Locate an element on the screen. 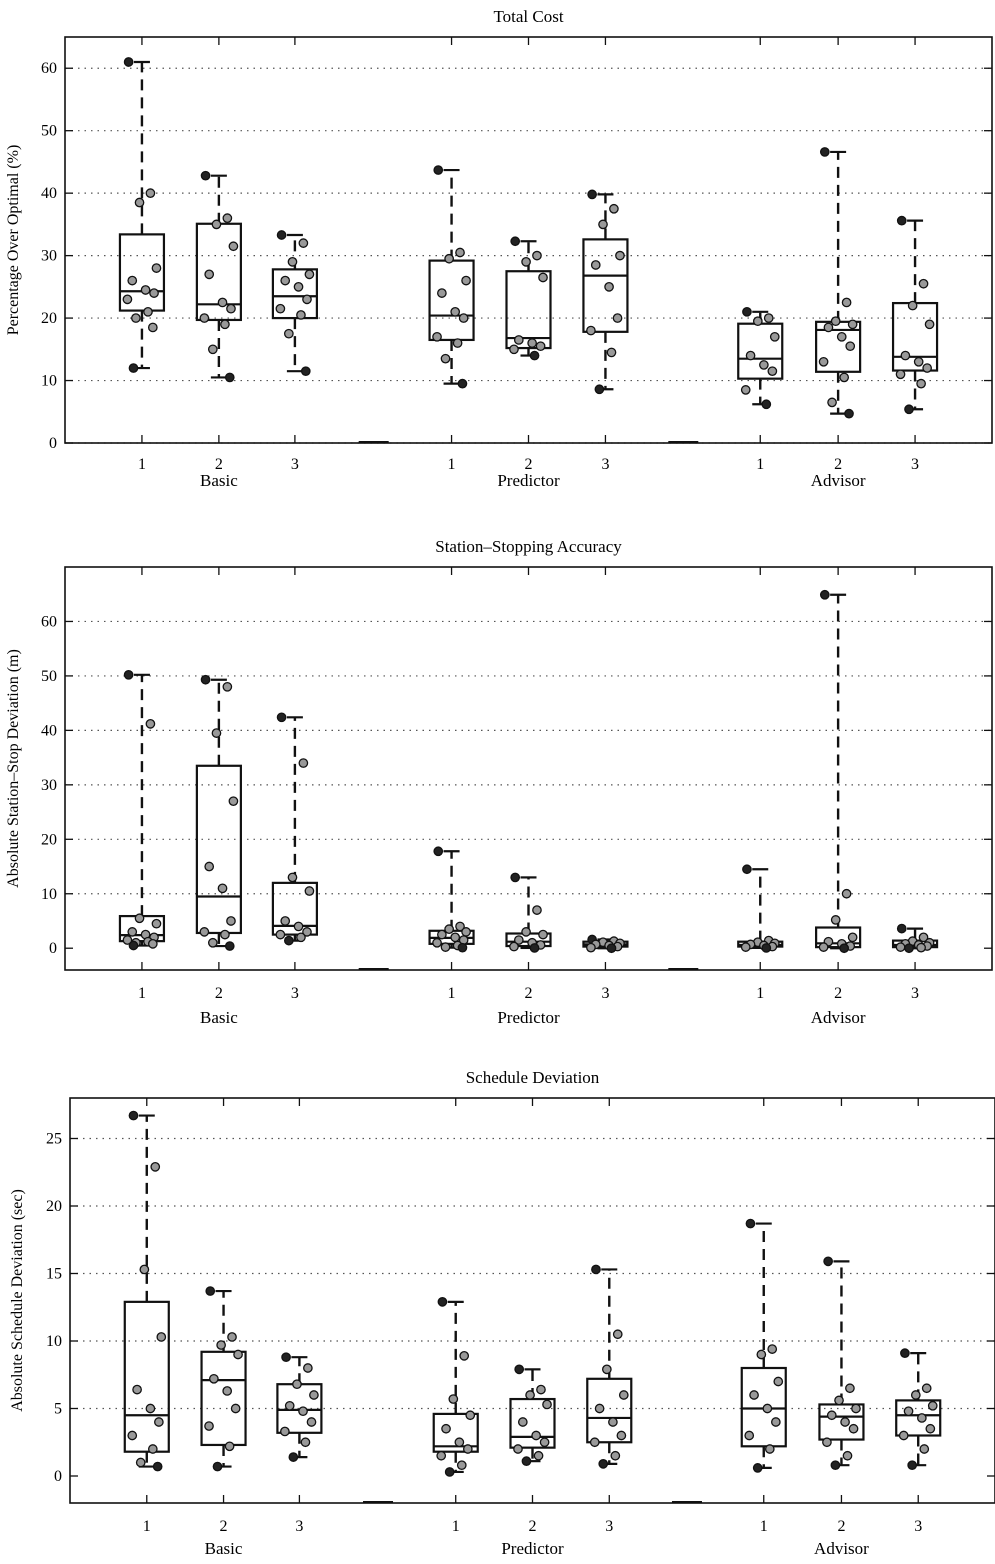 This screenshot has height=1564, width=995. x-tick-label: 1 is located at coordinates (147, 1526).